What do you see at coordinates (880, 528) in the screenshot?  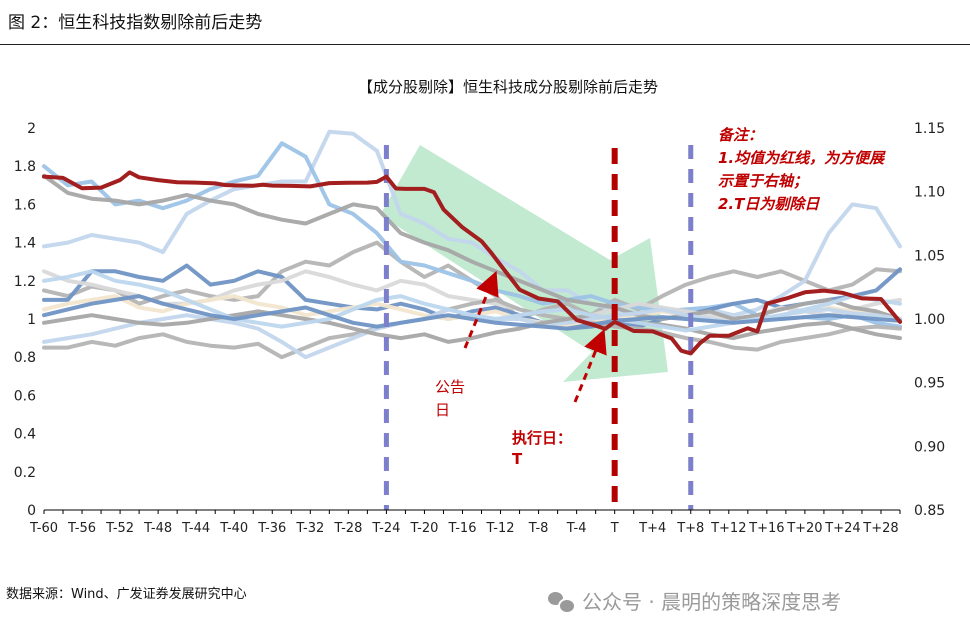 I see `x-tick-label: T+28` at bounding box center [880, 528].